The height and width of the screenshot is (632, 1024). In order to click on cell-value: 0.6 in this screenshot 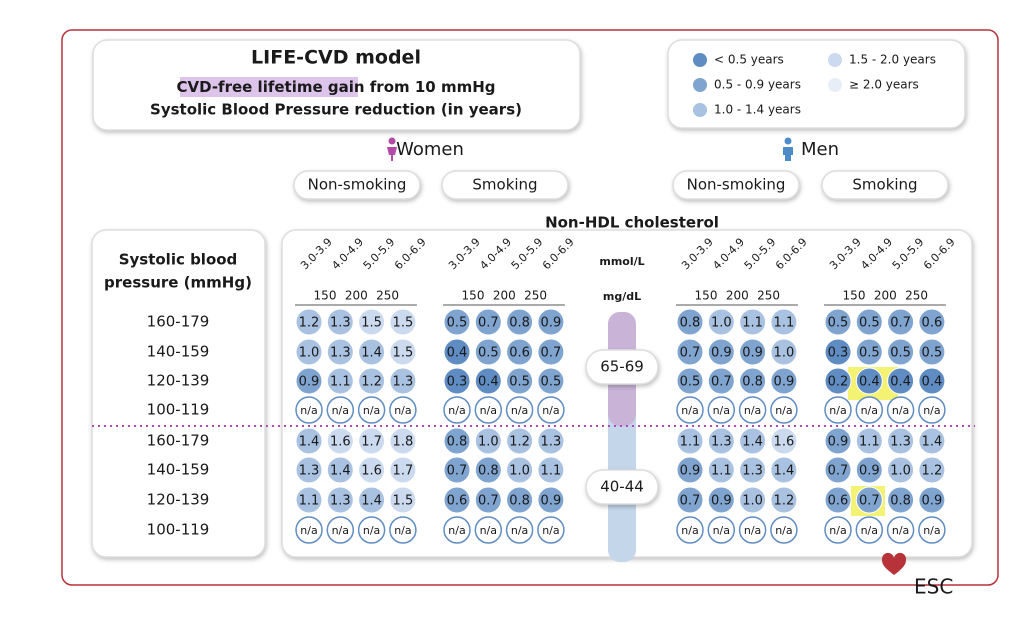, I will do `click(519, 353)`.